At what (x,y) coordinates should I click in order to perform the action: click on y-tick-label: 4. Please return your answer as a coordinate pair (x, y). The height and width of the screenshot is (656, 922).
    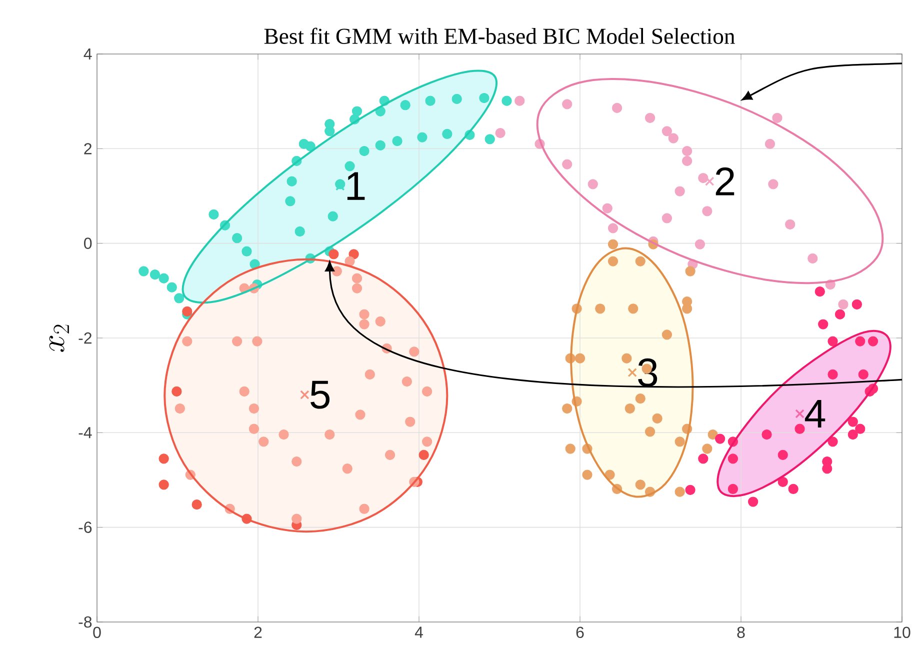
    Looking at the image, I should click on (88, 54).